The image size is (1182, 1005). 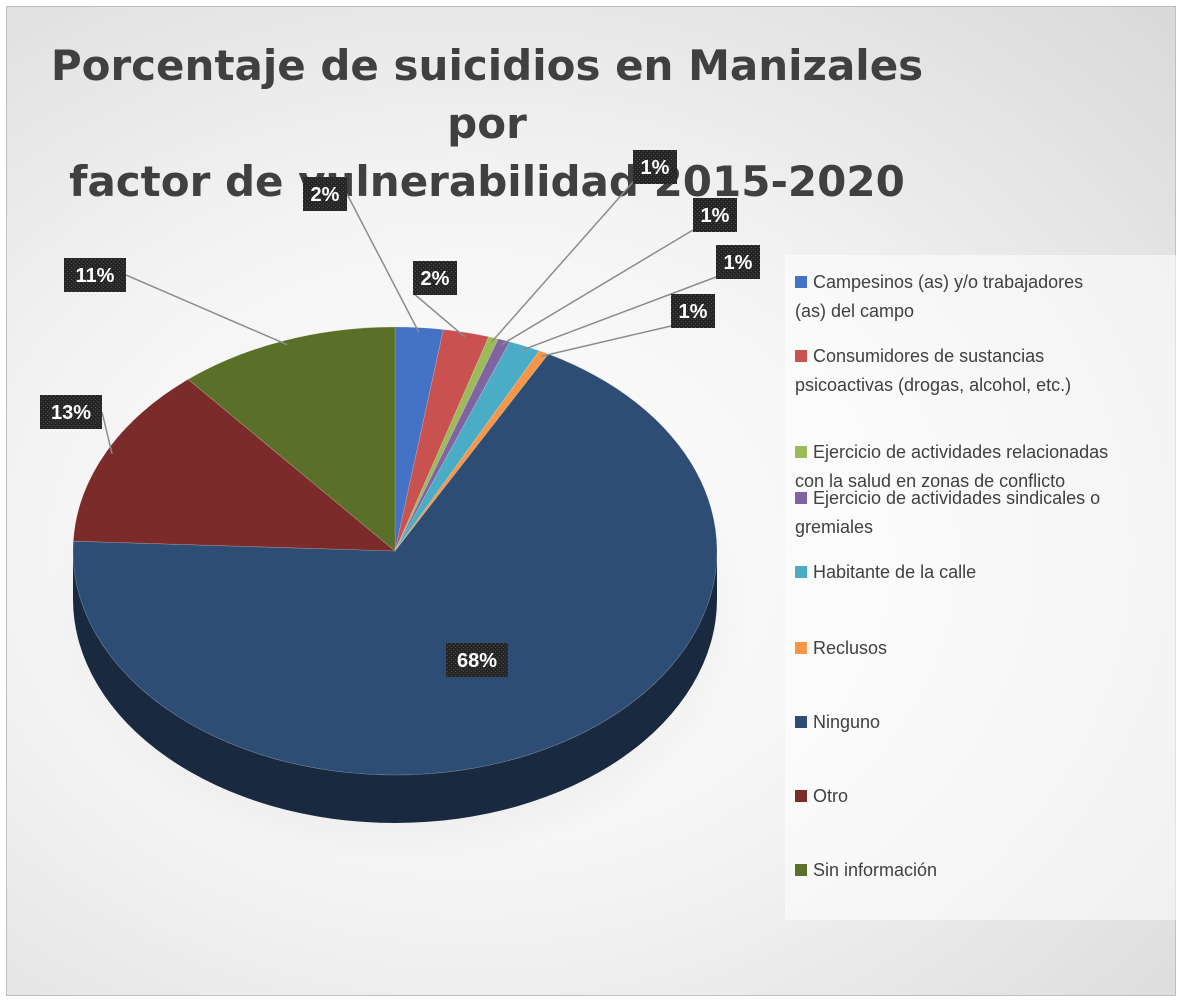 I want to click on data-label-3: 1%, so click(x=715, y=216).